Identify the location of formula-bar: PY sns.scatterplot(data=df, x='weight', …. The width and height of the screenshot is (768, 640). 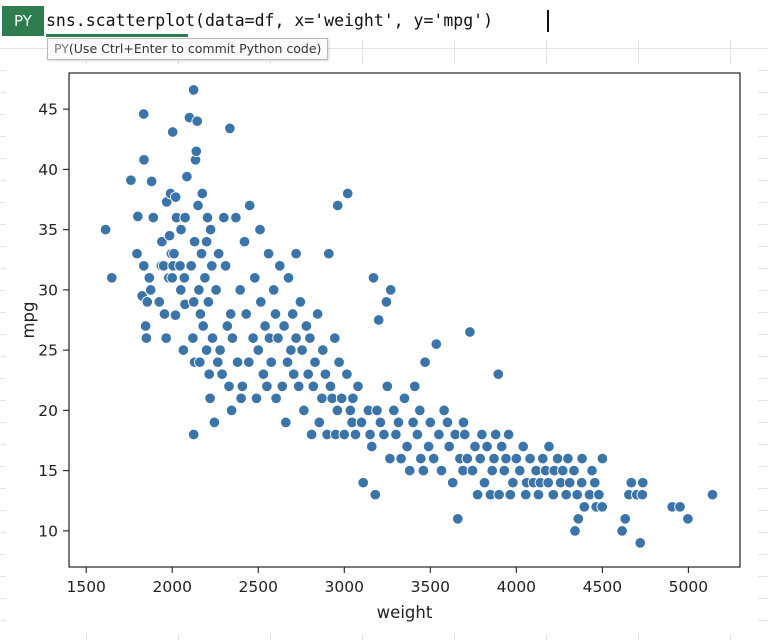
(384, 20).